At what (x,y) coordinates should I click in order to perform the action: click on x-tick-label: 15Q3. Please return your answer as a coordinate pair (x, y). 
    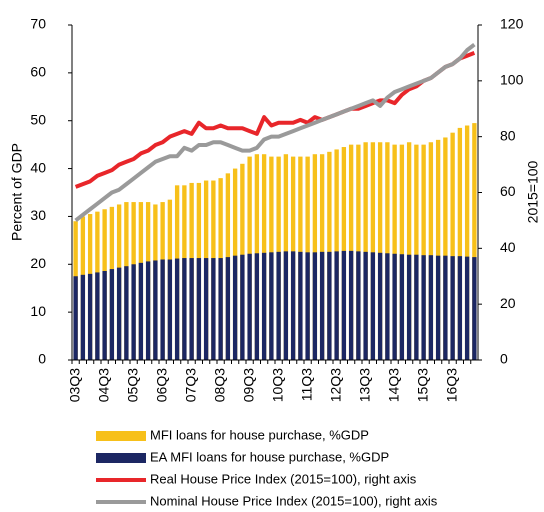
    Looking at the image, I should click on (422, 385).